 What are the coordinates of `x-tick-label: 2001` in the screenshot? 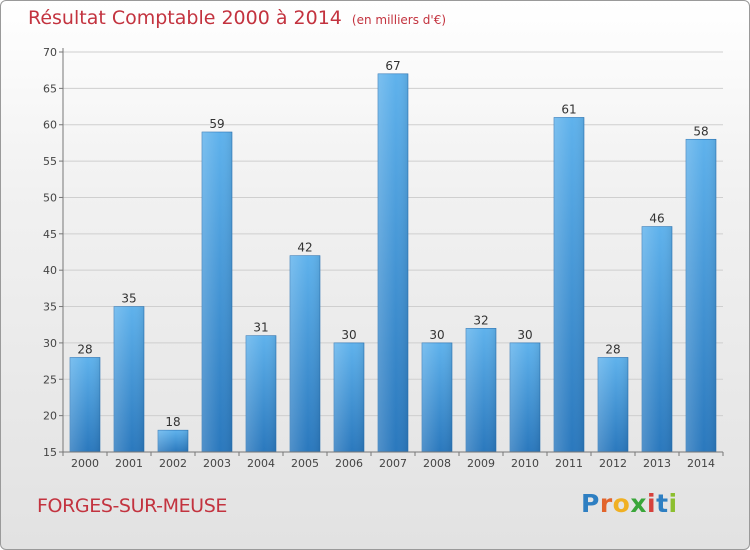 It's located at (129, 463).